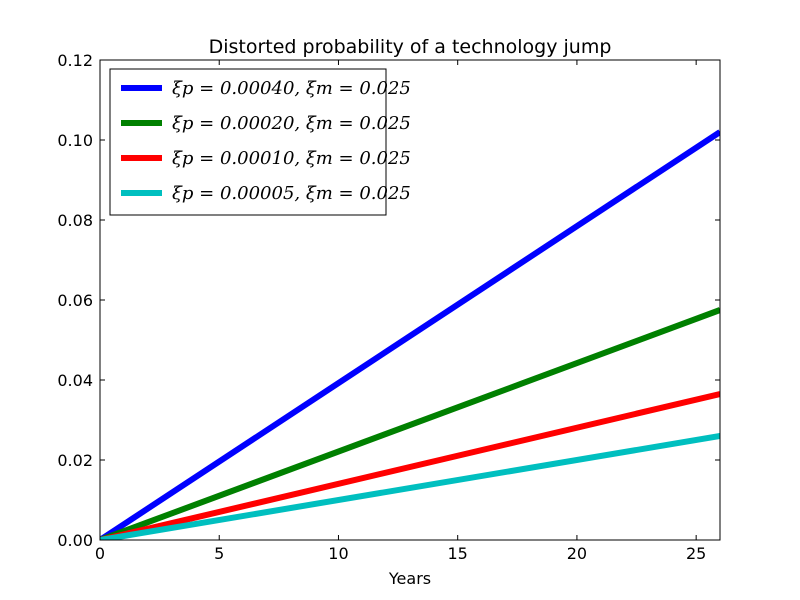 The height and width of the screenshot is (600, 800). I want to click on x-tick-label: 20, so click(577, 553).